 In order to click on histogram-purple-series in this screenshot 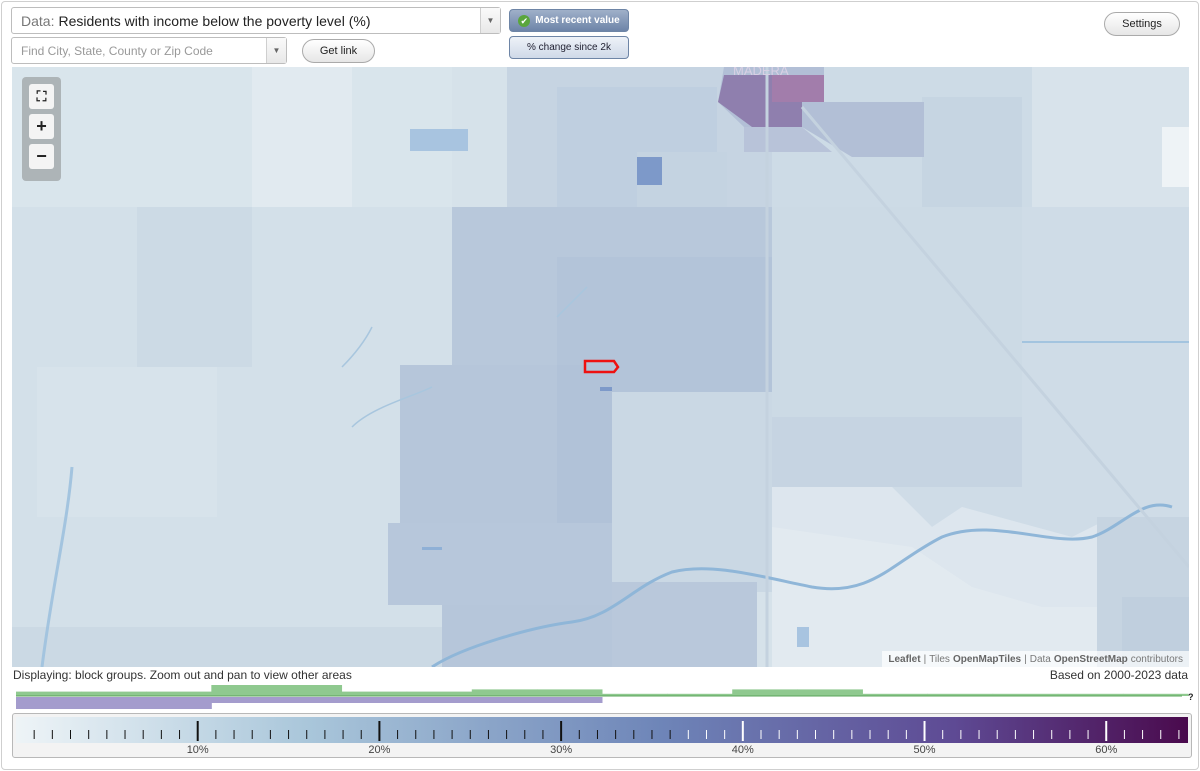, I will do `click(309, 703)`.